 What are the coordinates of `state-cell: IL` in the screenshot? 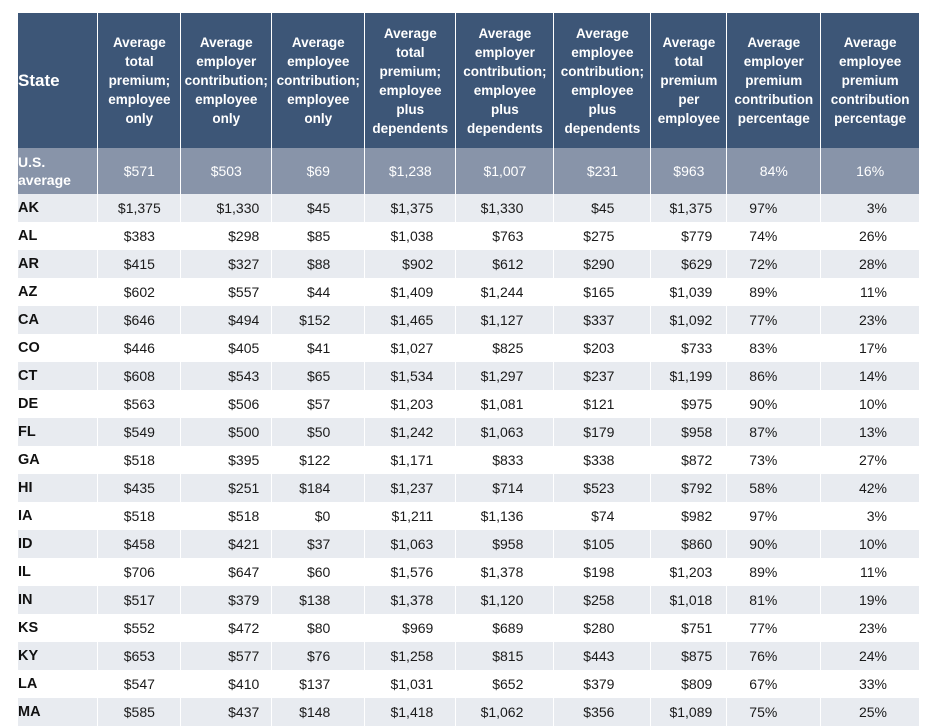 It's located at (58, 572).